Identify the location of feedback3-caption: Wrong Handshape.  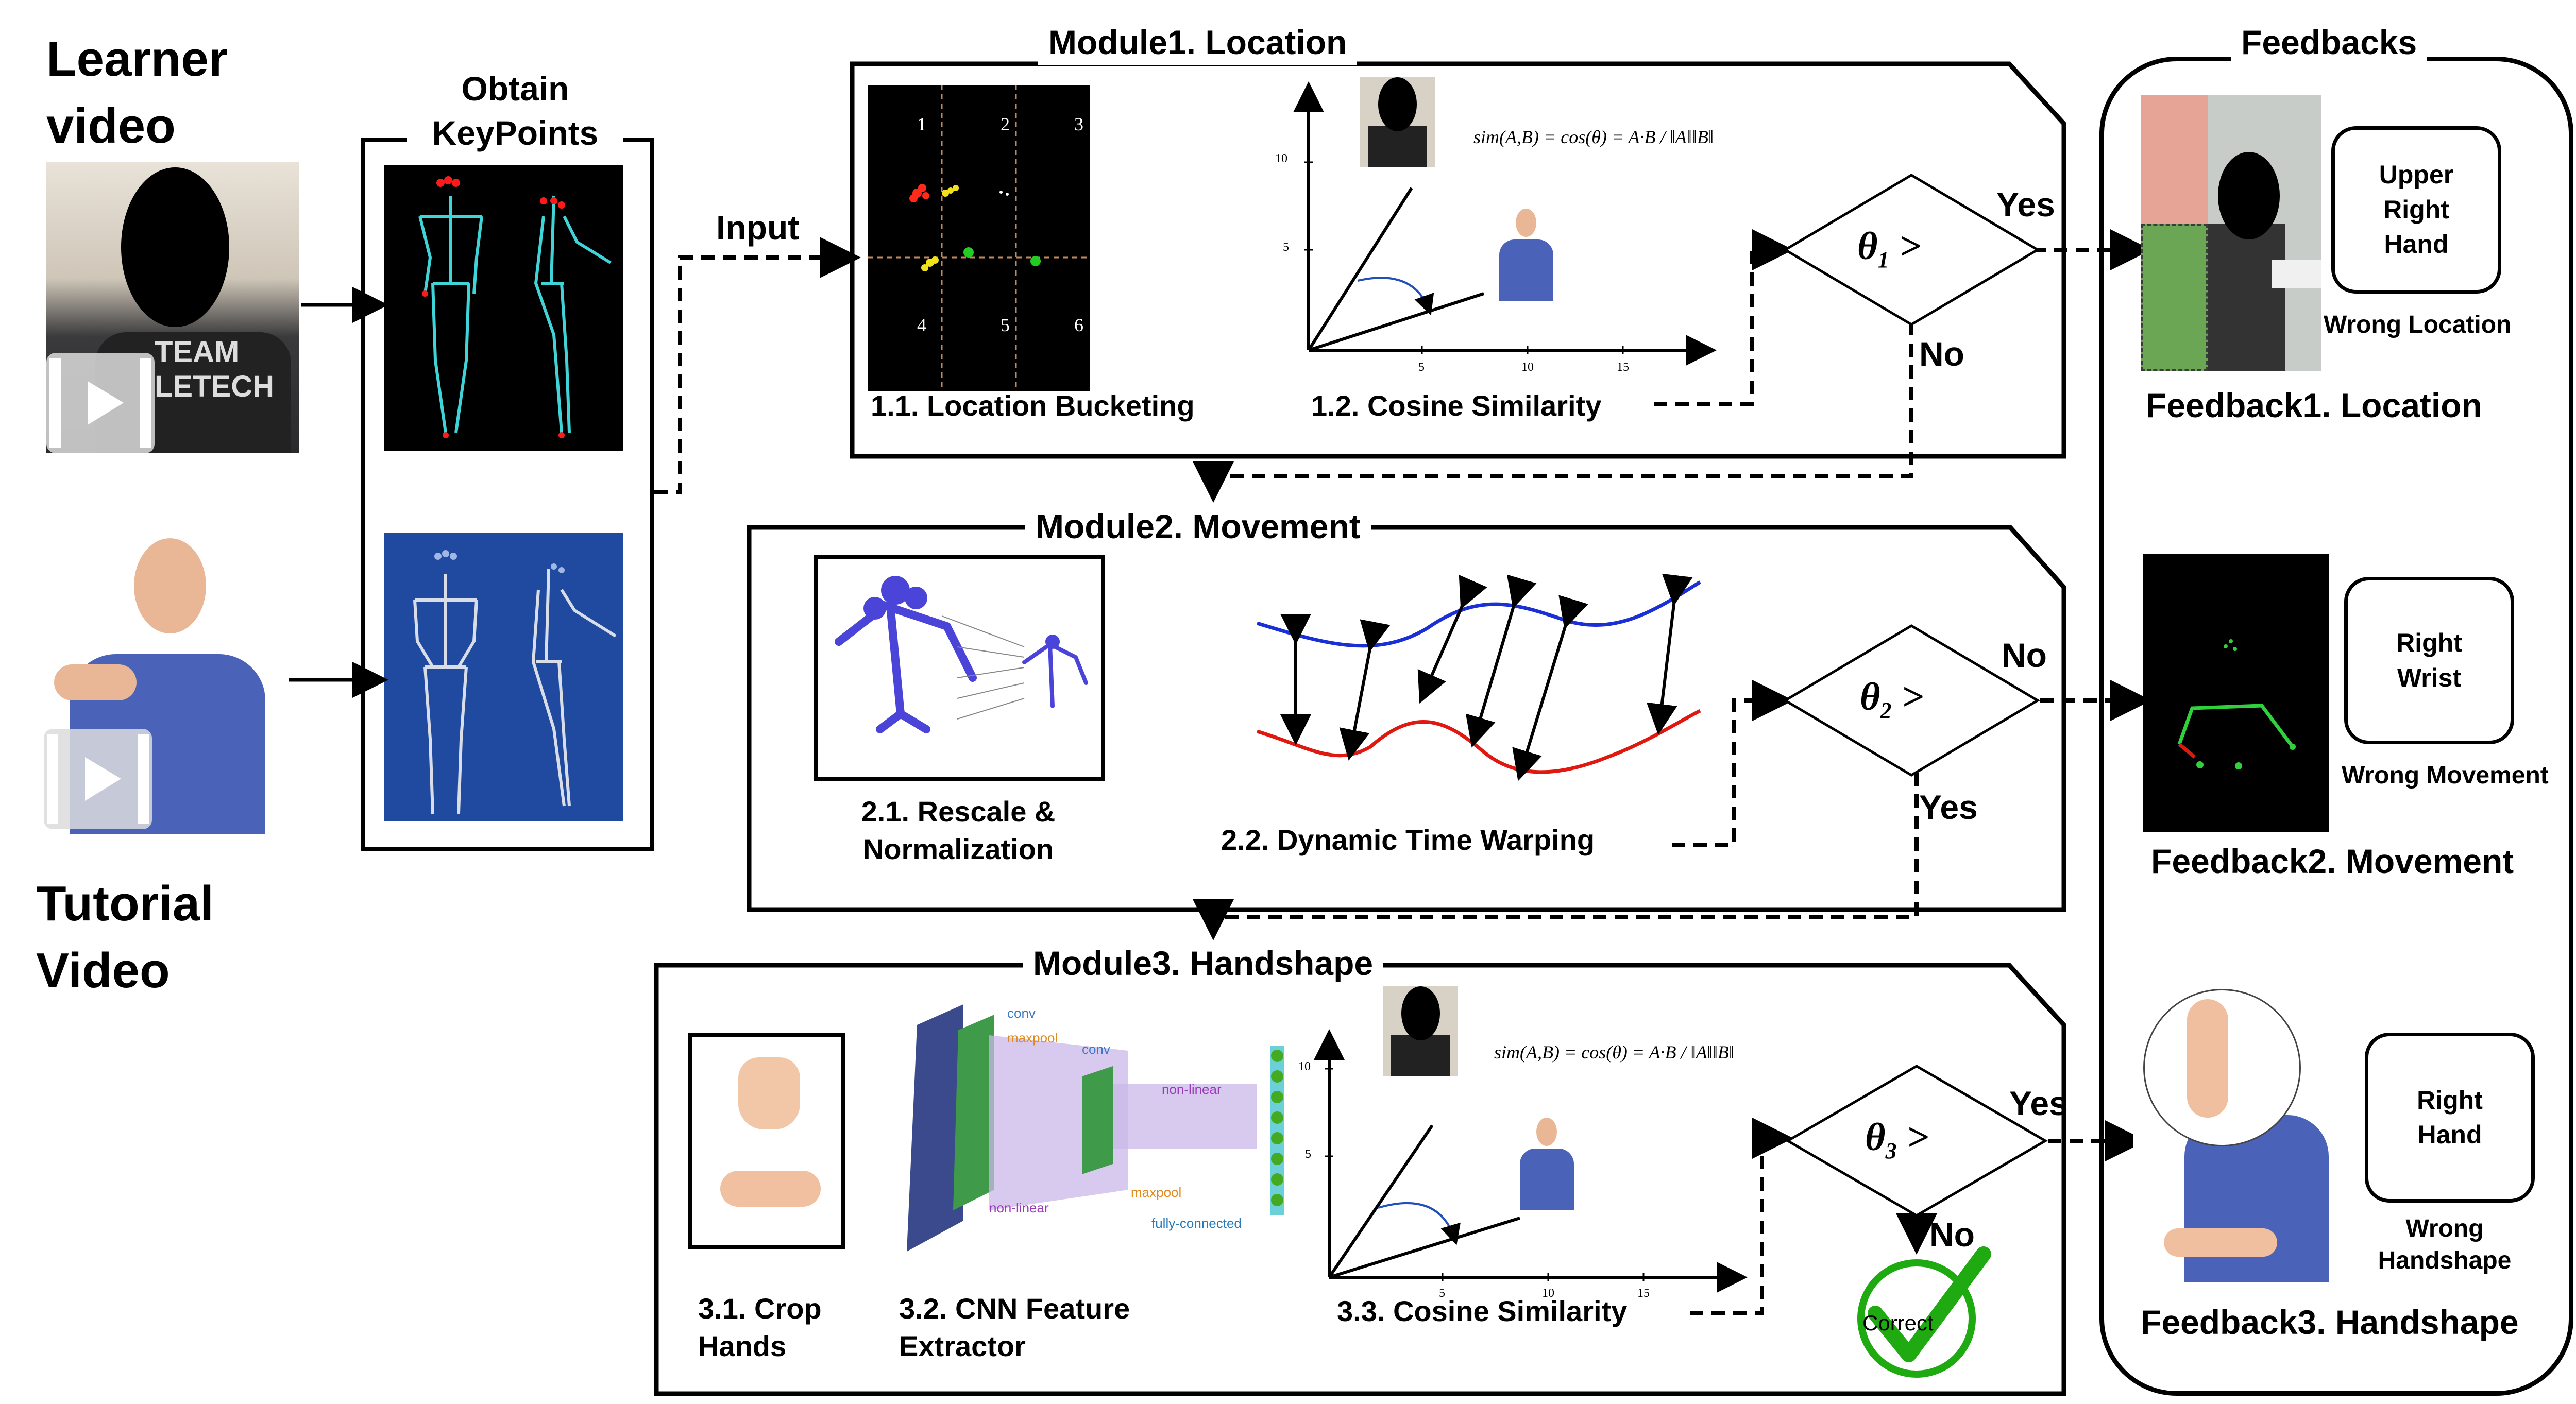
(2445, 1245).